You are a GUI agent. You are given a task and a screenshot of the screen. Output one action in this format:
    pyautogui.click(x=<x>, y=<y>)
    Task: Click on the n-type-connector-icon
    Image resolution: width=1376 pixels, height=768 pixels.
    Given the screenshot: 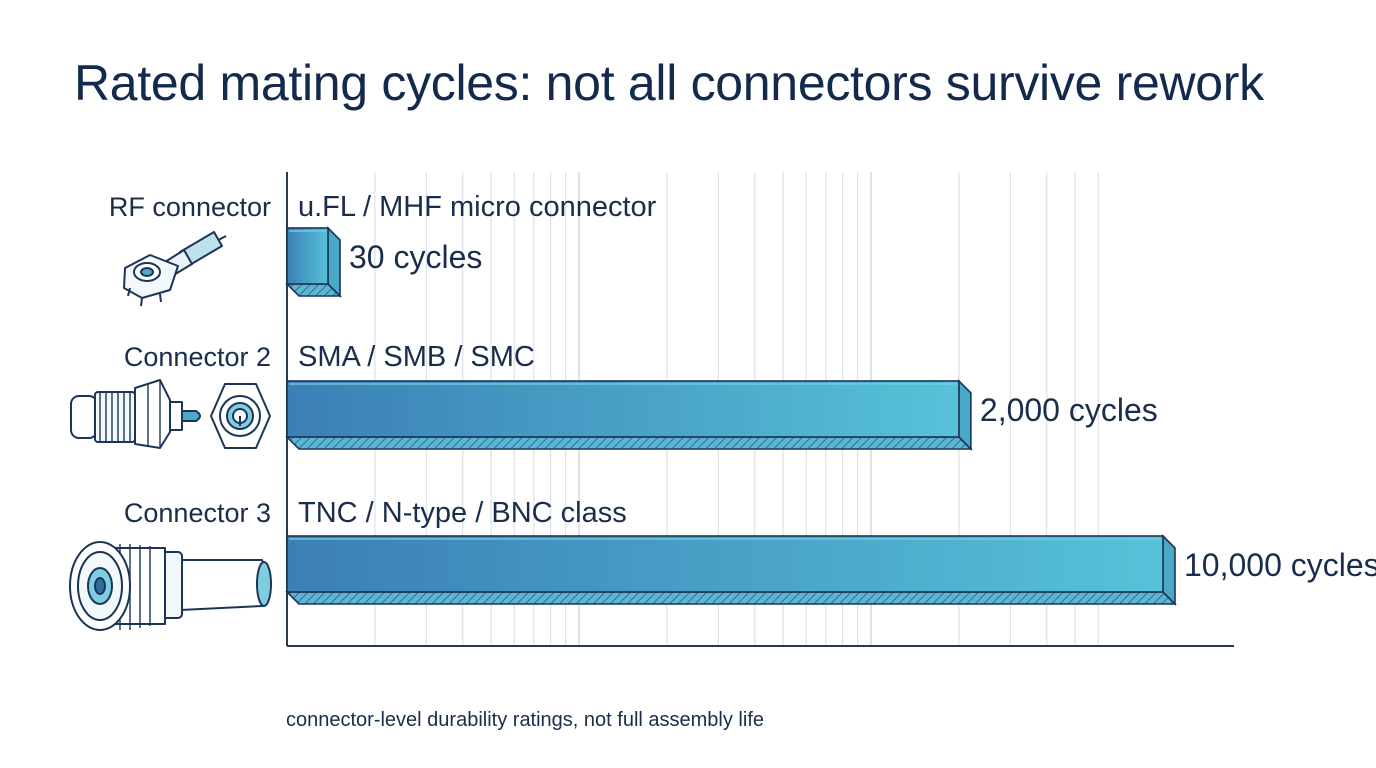 What is the action you would take?
    pyautogui.click(x=170, y=586)
    